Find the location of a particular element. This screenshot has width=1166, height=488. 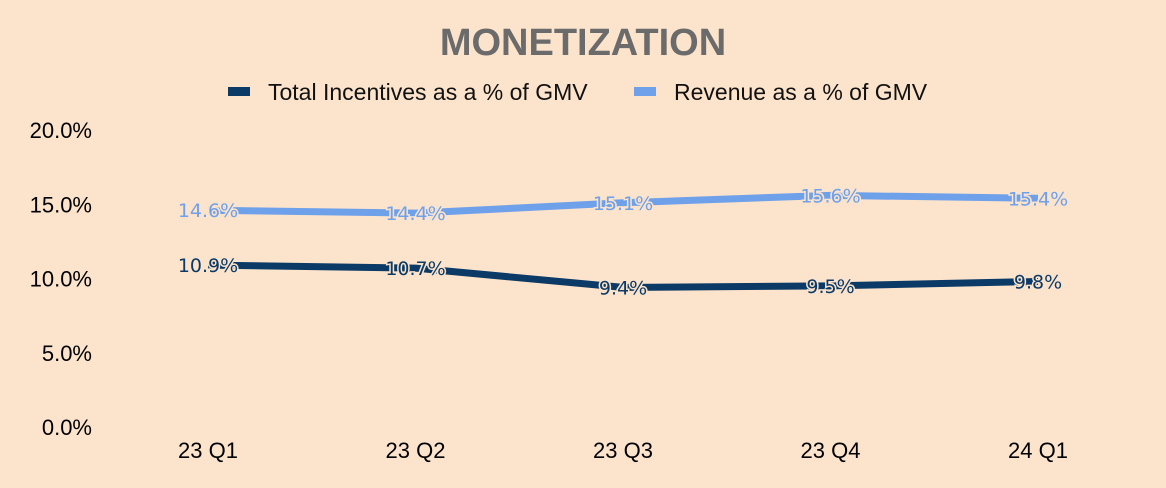

data-label-incentives: 9.5% is located at coordinates (830, 287).